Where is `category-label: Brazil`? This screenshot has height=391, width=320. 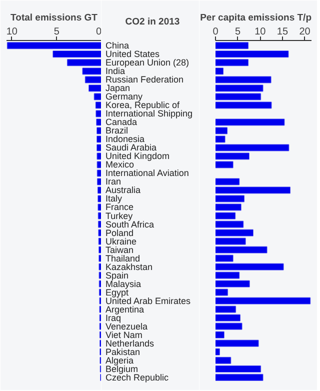 category-label: Brazil is located at coordinates (117, 131).